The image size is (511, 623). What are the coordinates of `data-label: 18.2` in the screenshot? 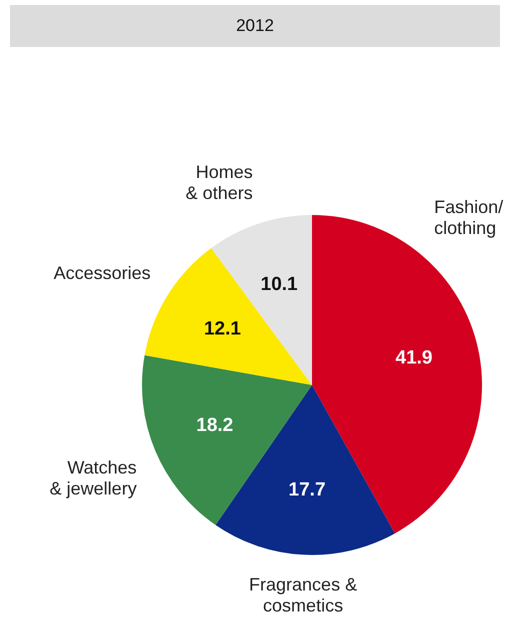 It's located at (215, 425).